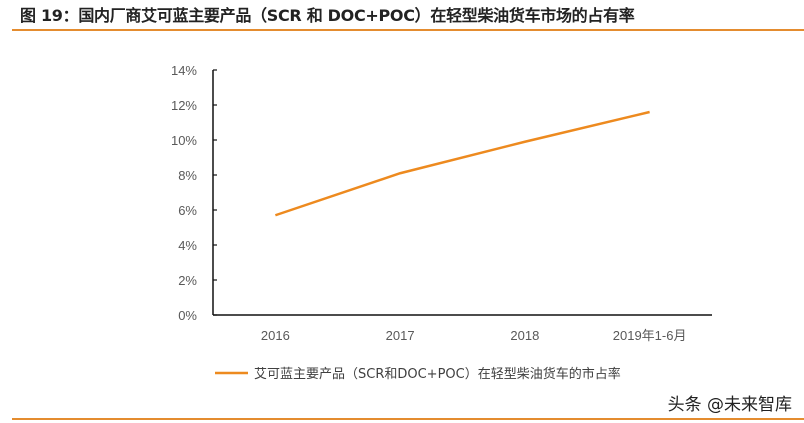 The height and width of the screenshot is (423, 804). What do you see at coordinates (437, 374) in the screenshot?
I see `legend-label: 艾可蓝主要产品（SCR和DOC+POC）在轻型柴油货车的市占率` at bounding box center [437, 374].